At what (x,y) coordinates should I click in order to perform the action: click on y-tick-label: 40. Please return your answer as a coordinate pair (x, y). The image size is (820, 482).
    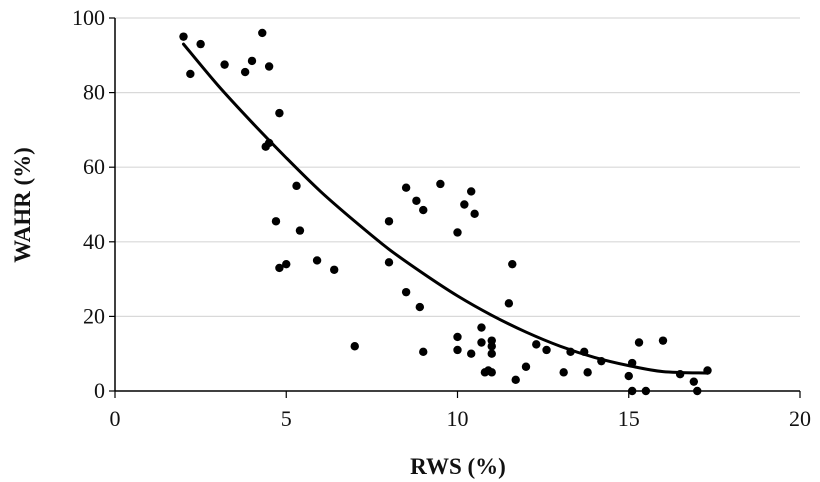
    Looking at the image, I should click on (94, 241).